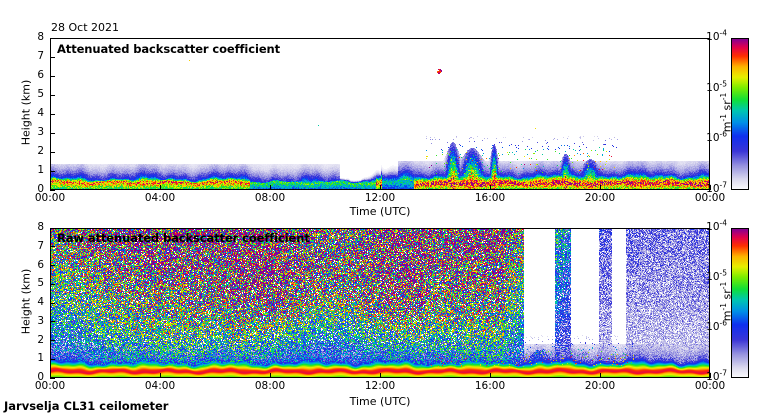  Describe the element at coordinates (169, 49) in the screenshot. I see `panel-title-attenuated-backscatter: Attenuated backscatter coefficient` at that location.